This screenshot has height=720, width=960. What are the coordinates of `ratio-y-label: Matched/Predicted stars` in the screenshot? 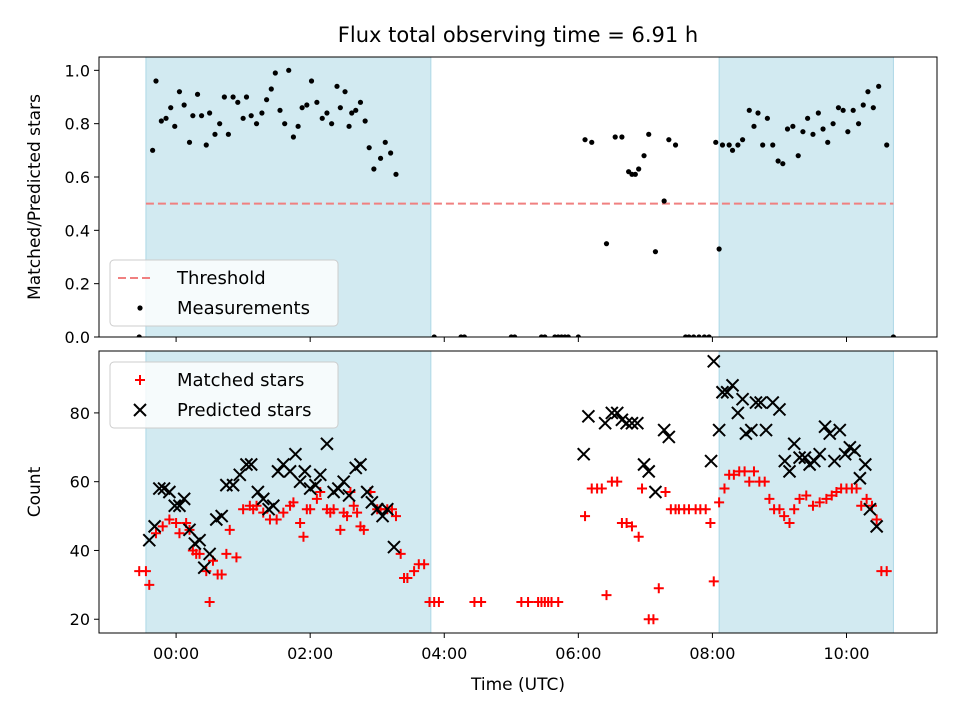 It's located at (35, 197).